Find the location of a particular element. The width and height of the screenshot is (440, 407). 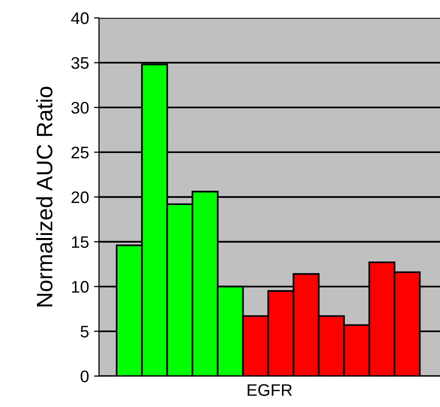

y-tick-label: 40 is located at coordinates (80, 18).